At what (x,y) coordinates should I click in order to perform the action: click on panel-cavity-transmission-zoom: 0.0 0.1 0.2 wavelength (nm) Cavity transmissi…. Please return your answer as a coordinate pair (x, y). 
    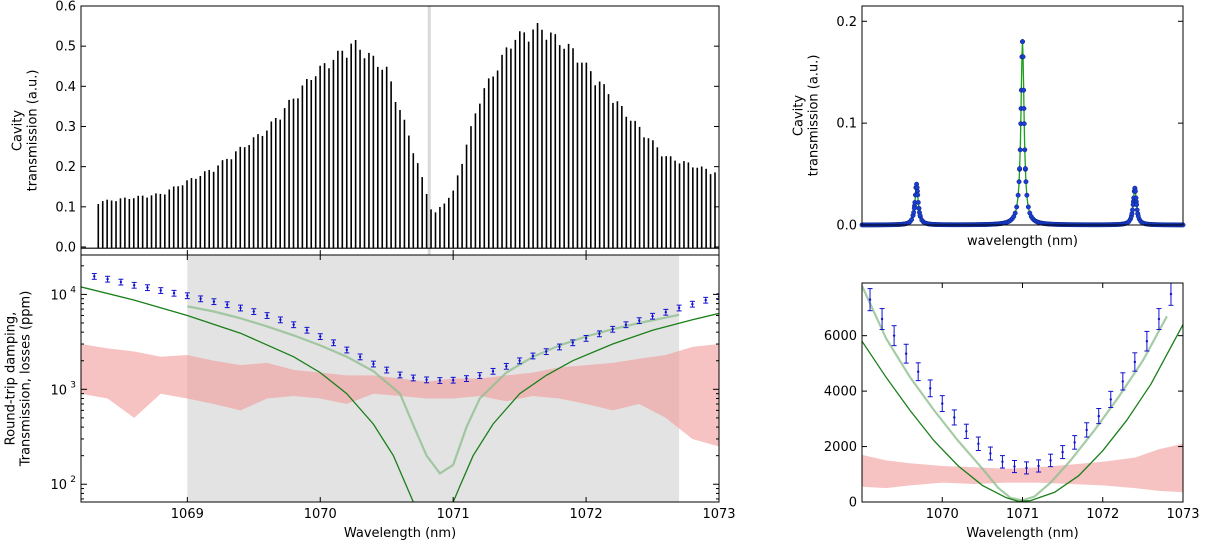
    Looking at the image, I should click on (989, 127).